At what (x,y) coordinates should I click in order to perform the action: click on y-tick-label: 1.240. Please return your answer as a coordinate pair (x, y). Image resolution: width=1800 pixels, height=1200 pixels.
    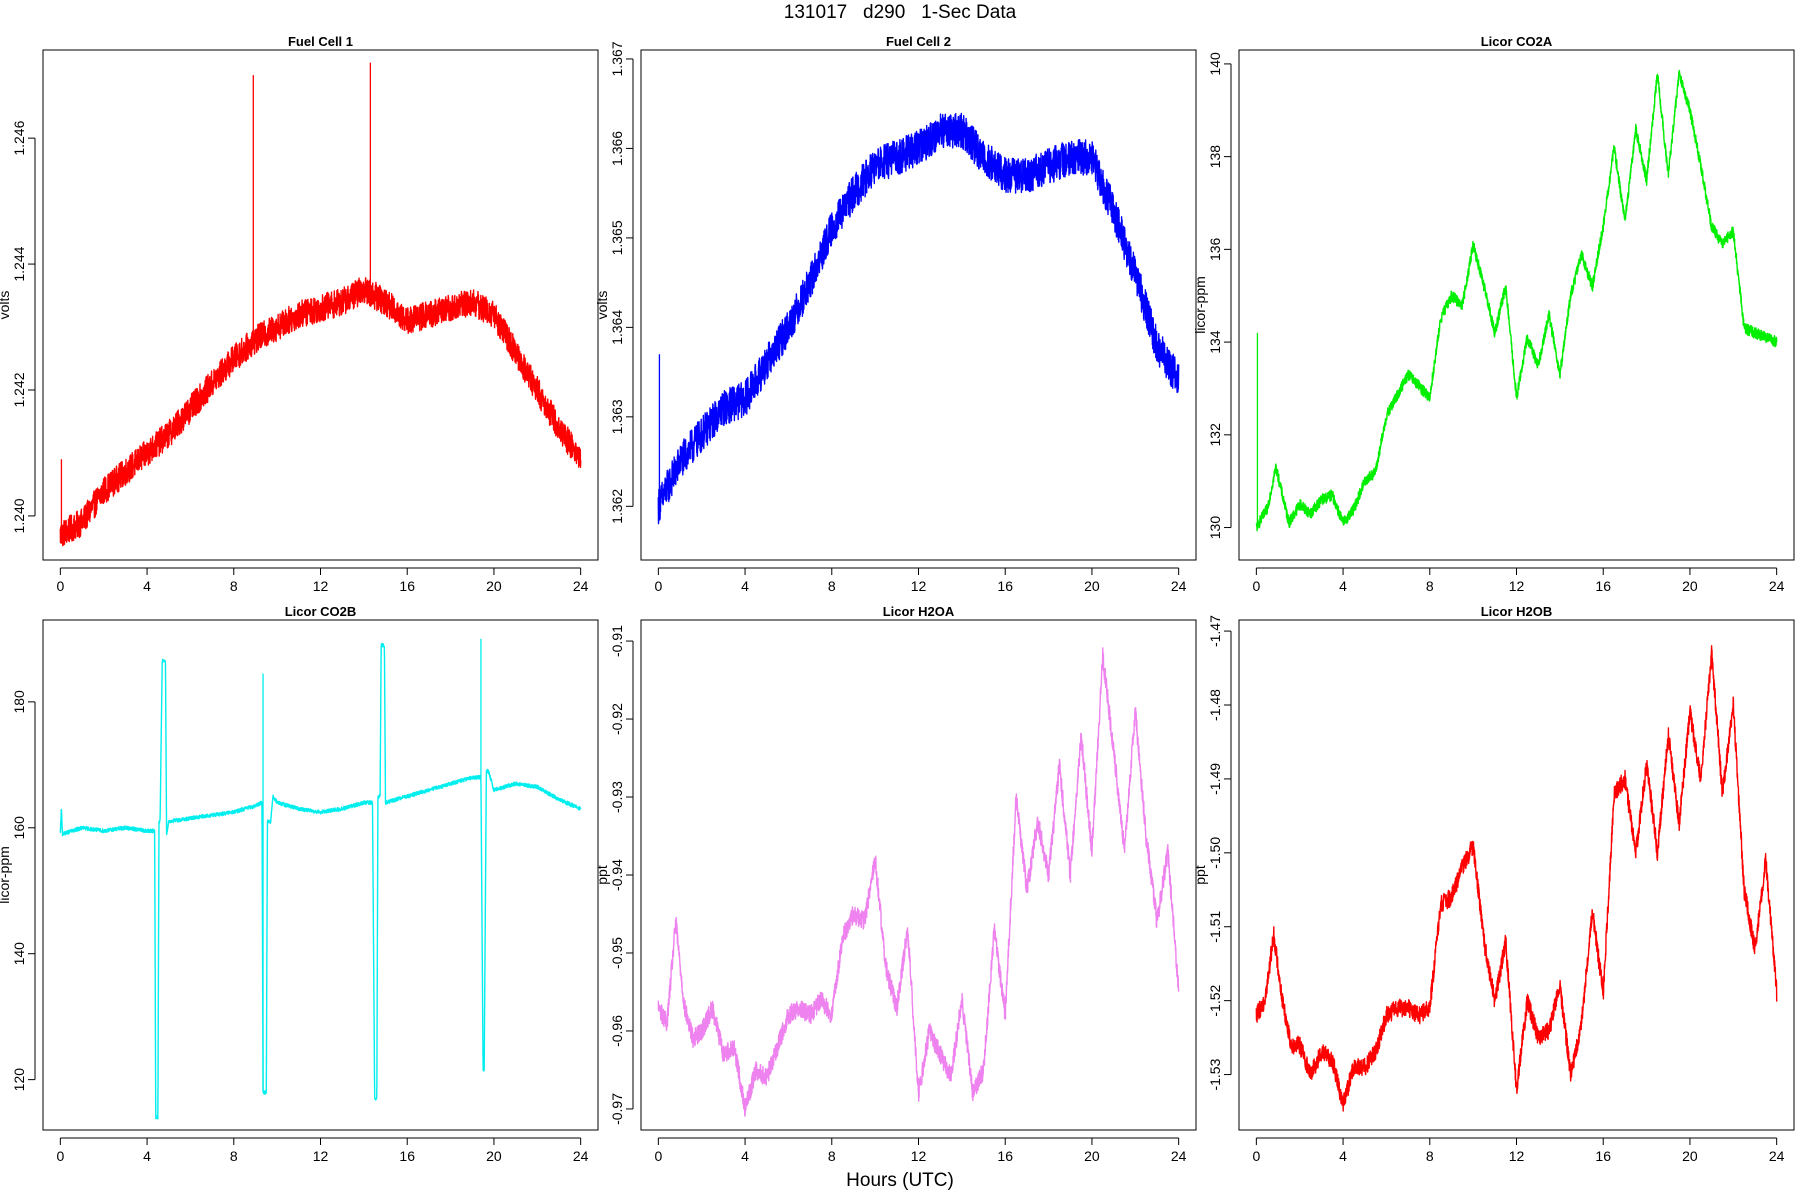
    Looking at the image, I should click on (19, 515).